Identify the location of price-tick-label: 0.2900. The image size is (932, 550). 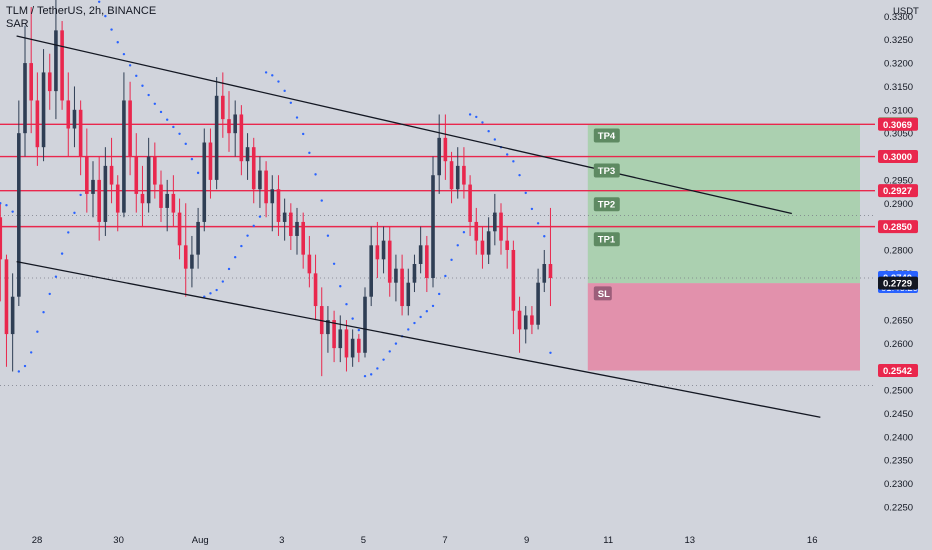
(898, 204).